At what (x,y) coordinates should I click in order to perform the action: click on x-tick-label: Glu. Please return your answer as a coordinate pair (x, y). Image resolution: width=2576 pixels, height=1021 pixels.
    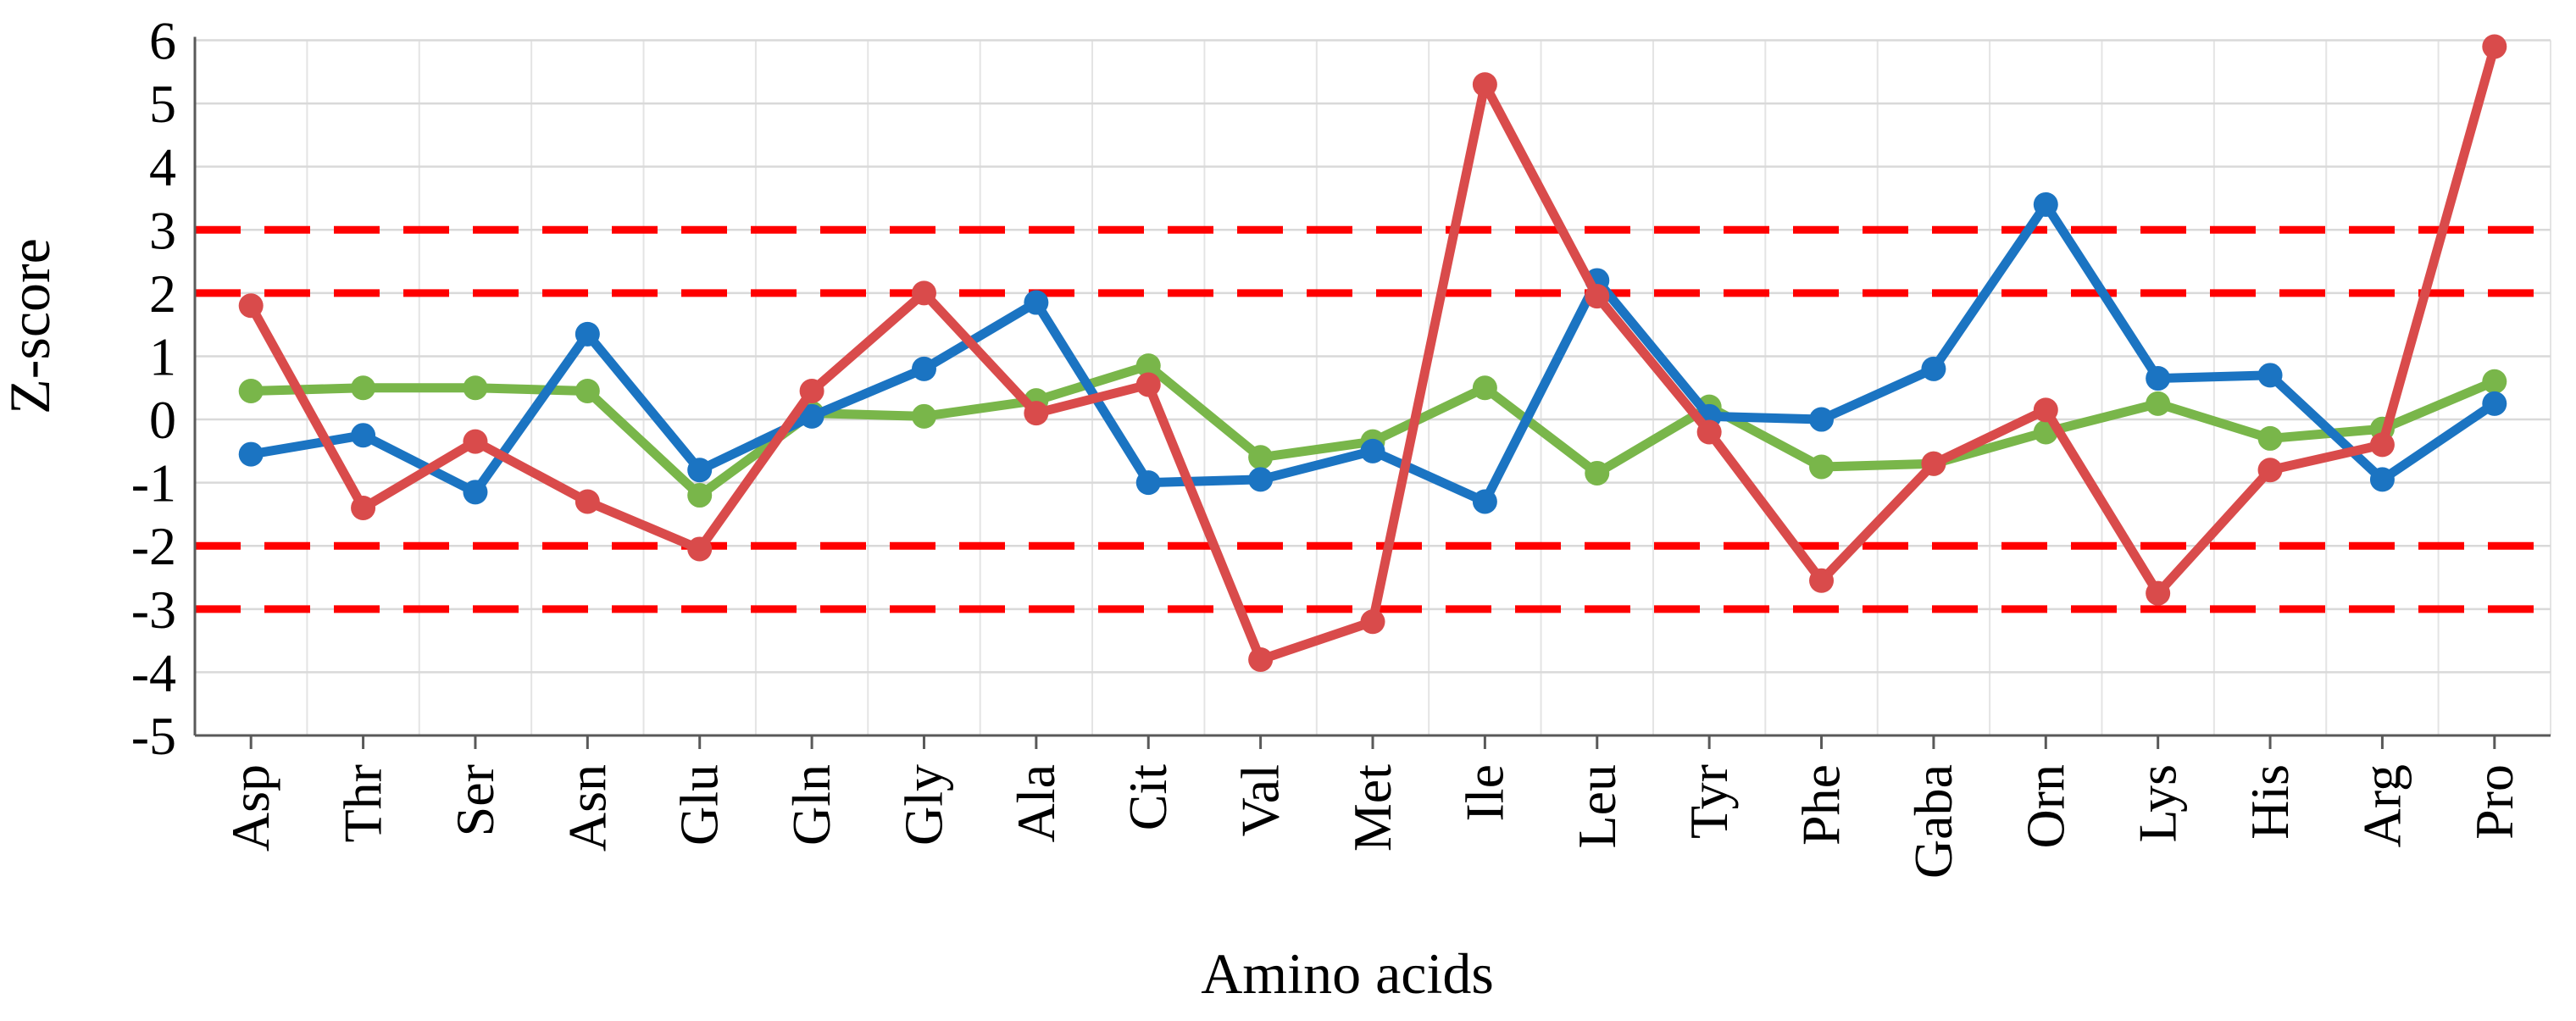
    Looking at the image, I should click on (699, 805).